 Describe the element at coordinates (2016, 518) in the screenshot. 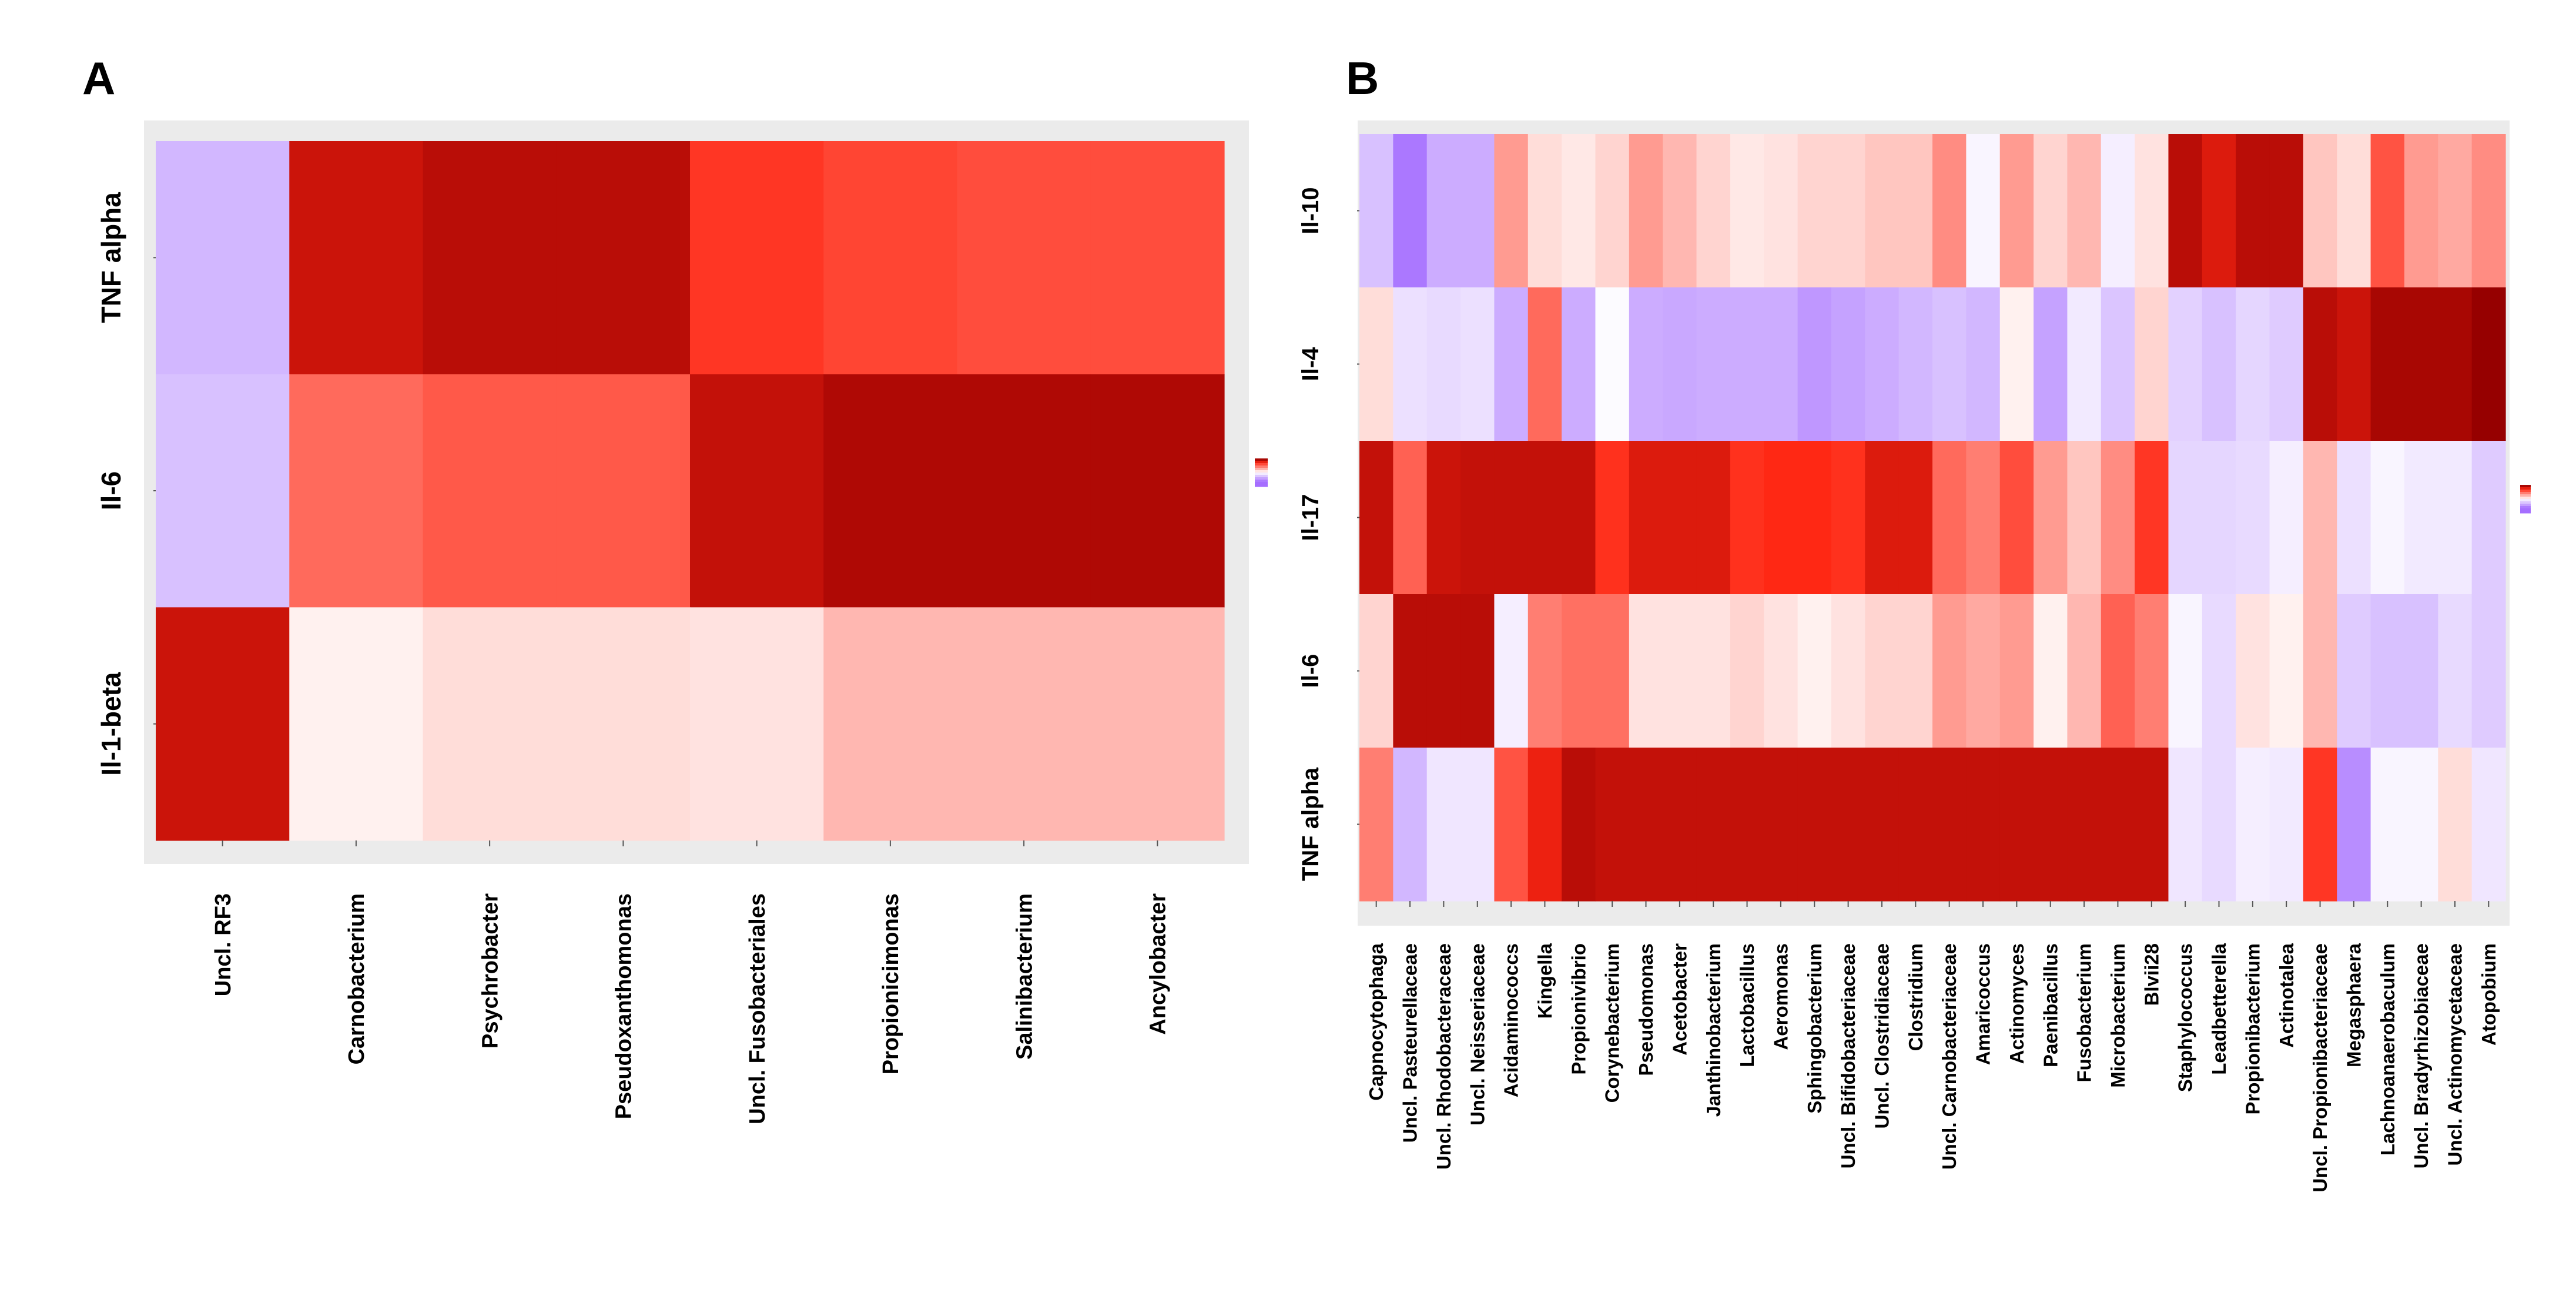

I see `panel-b-cell-il-17-actinomyces` at that location.